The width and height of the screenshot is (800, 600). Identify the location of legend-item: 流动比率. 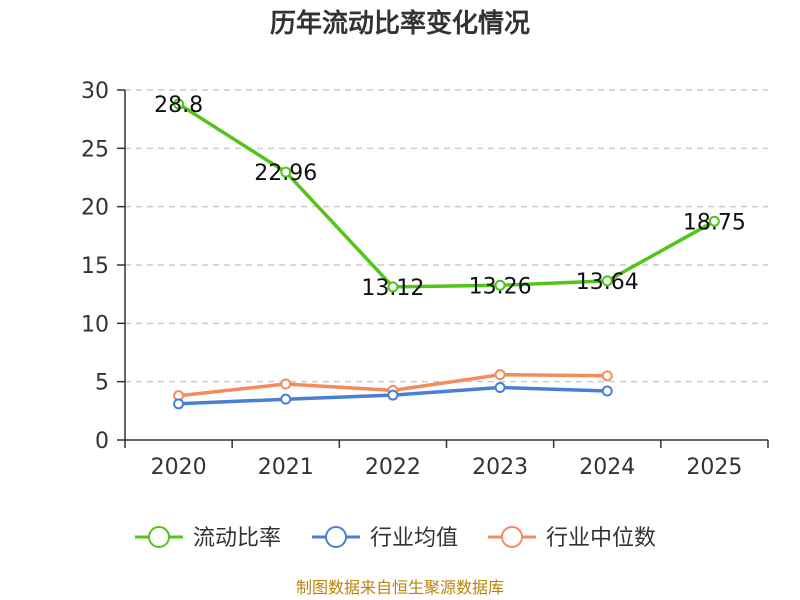
(208, 538).